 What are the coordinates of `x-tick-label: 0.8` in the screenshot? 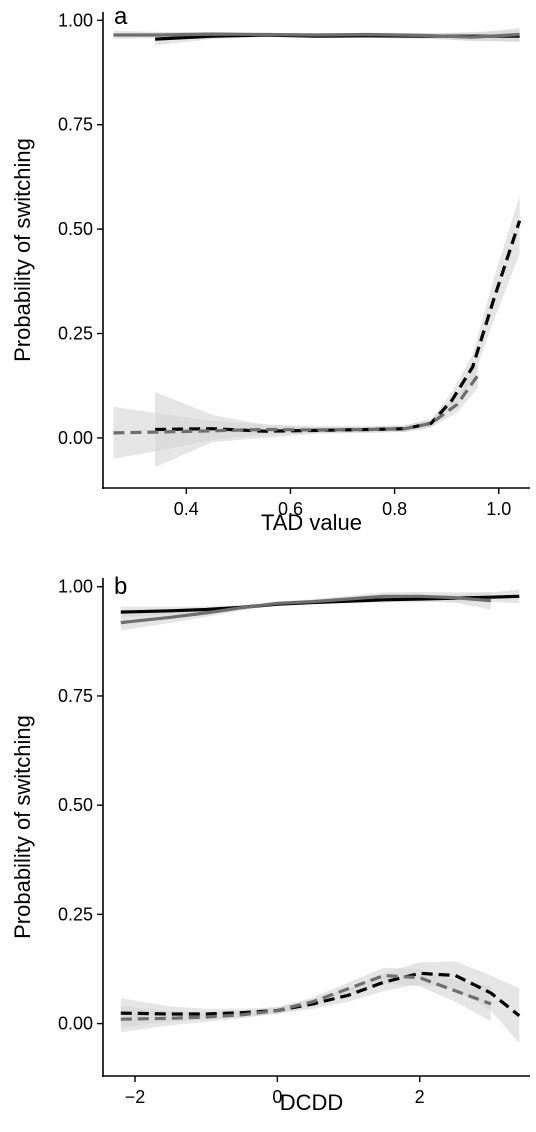 It's located at (394, 509).